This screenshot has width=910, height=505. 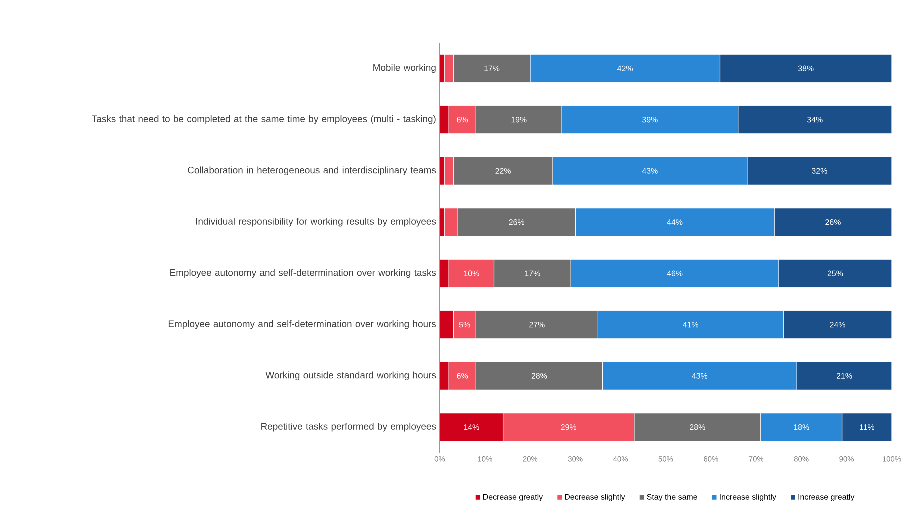 I want to click on y-tick-label: Employee autonomy and self-determination over working hours, so click(x=302, y=325).